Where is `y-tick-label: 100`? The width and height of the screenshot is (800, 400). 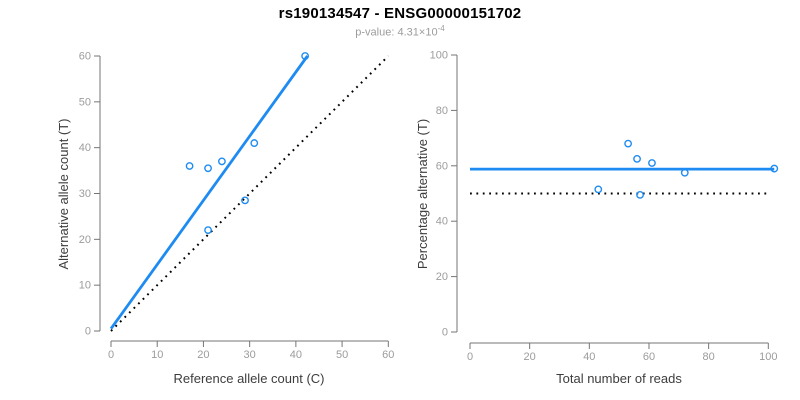
y-tick-label: 100 is located at coordinates (439, 56).